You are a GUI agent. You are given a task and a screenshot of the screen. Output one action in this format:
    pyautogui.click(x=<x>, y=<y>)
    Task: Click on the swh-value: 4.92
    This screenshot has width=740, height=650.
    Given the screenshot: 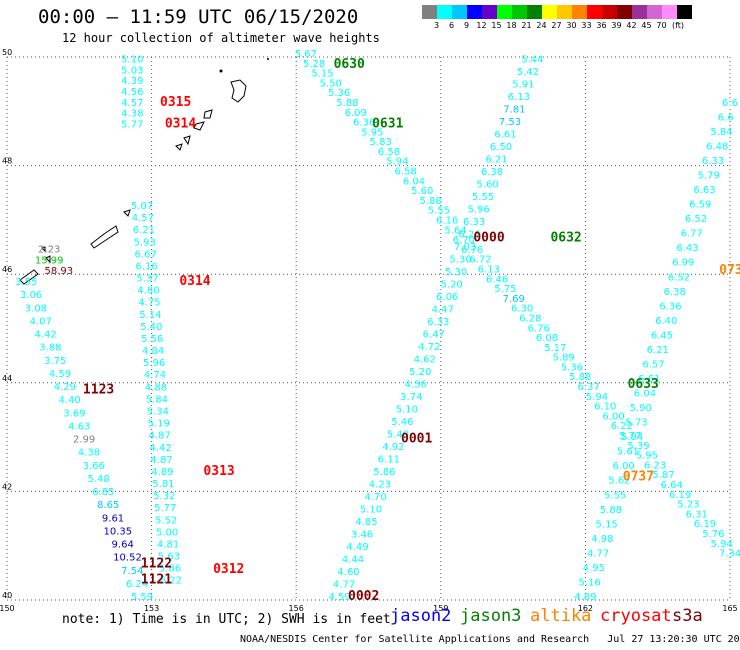 What is the action you would take?
    pyautogui.click(x=393, y=447)
    